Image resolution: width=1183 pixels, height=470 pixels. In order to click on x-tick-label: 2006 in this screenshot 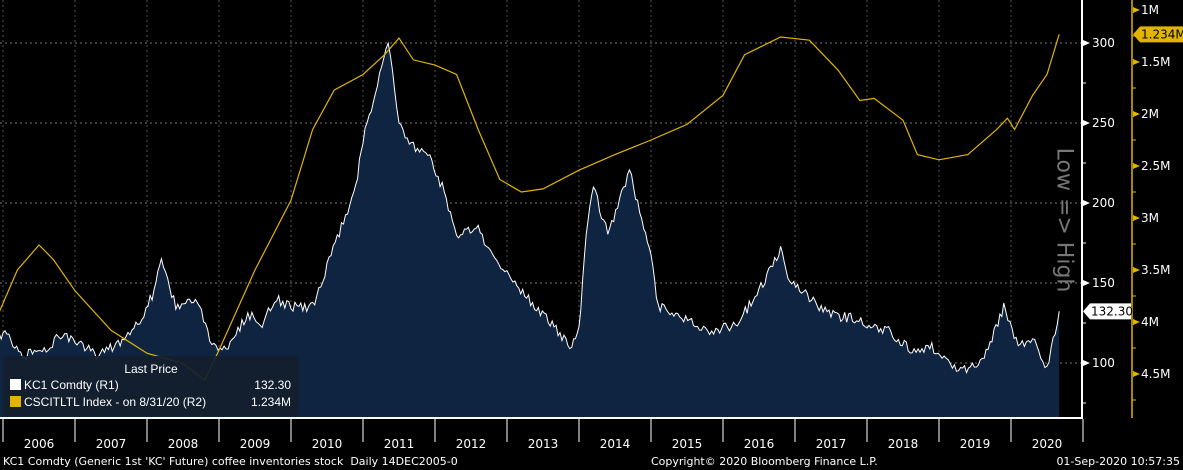, I will do `click(39, 444)`.